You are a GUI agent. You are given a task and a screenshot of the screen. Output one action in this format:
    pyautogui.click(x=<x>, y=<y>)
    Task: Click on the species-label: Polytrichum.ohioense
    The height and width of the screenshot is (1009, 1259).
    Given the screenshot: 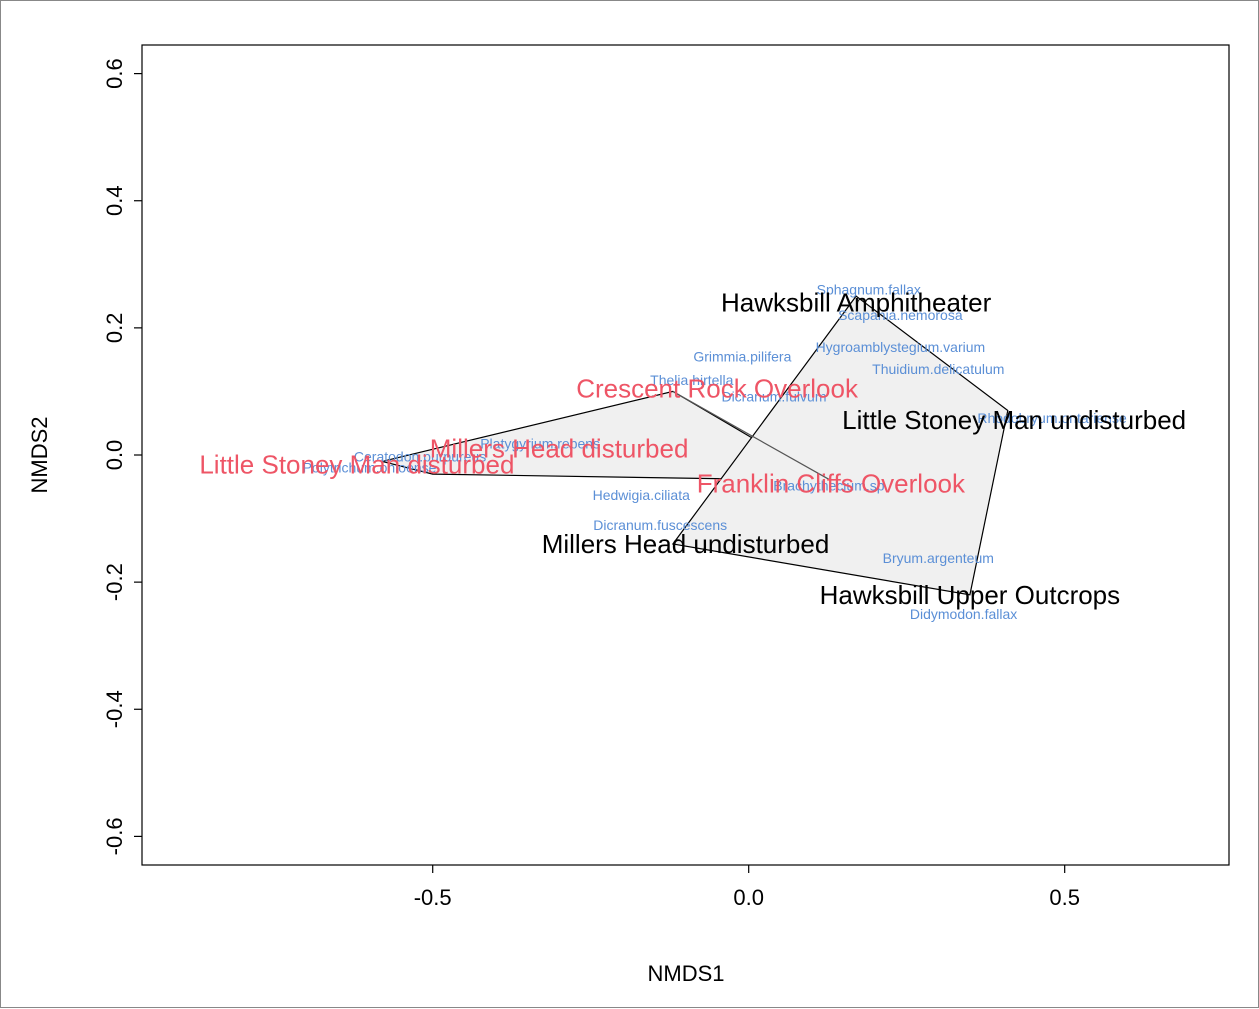 What is the action you would take?
    pyautogui.click(x=370, y=468)
    